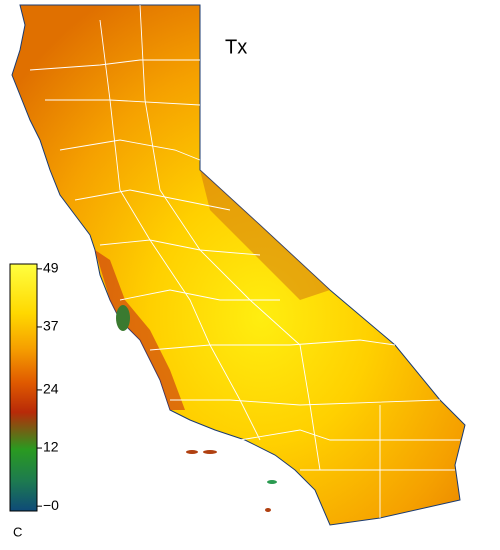 The height and width of the screenshot is (550, 500). What do you see at coordinates (51, 389) in the screenshot?
I see `colorbar-tick-label: 24` at bounding box center [51, 389].